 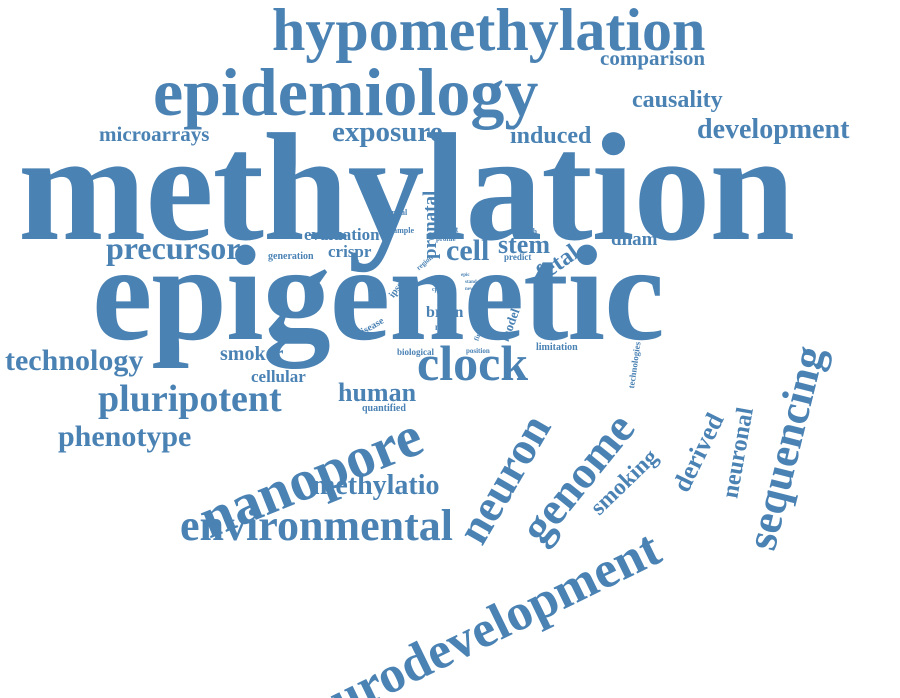 What do you see at coordinates (446, 239) in the screenshot?
I see `word-profile: profile` at bounding box center [446, 239].